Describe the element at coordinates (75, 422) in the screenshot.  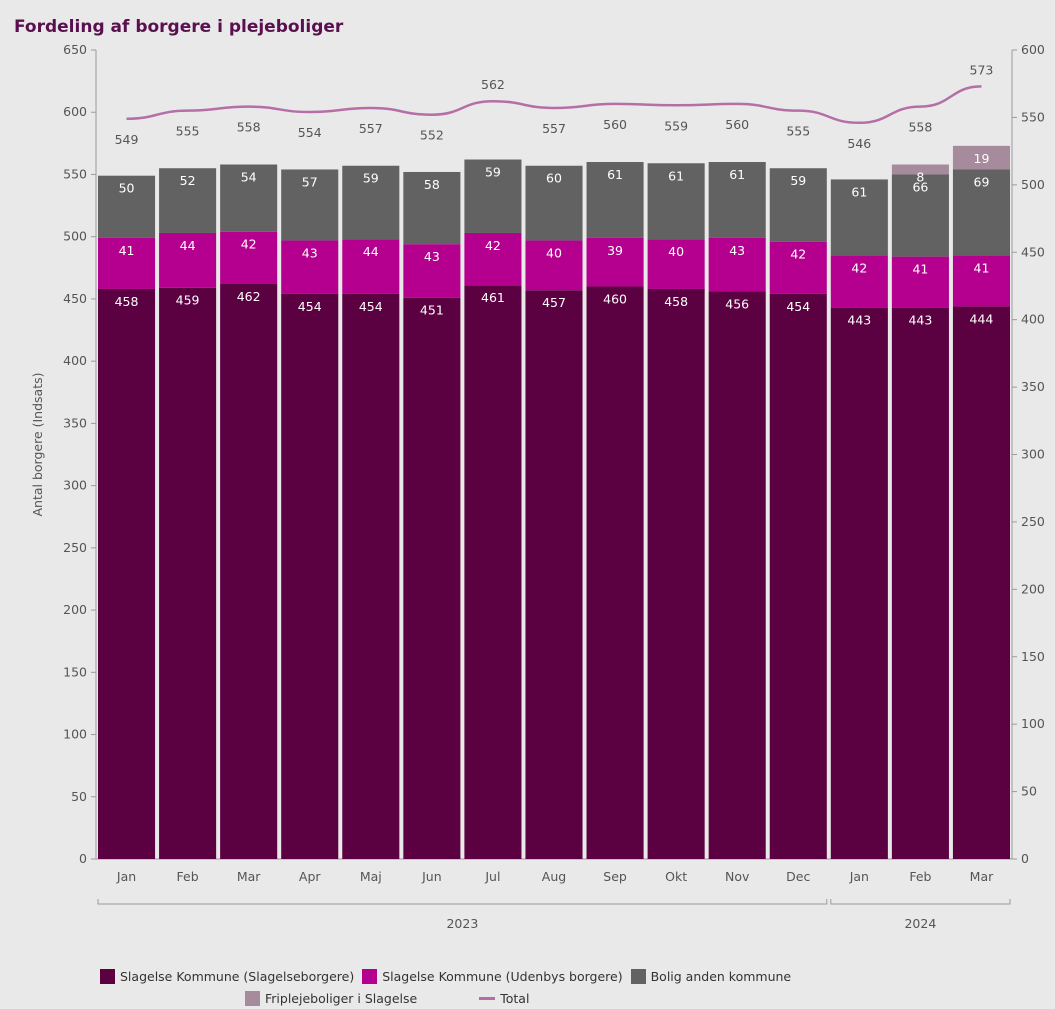
I see `y-tick-label: 350` at that location.